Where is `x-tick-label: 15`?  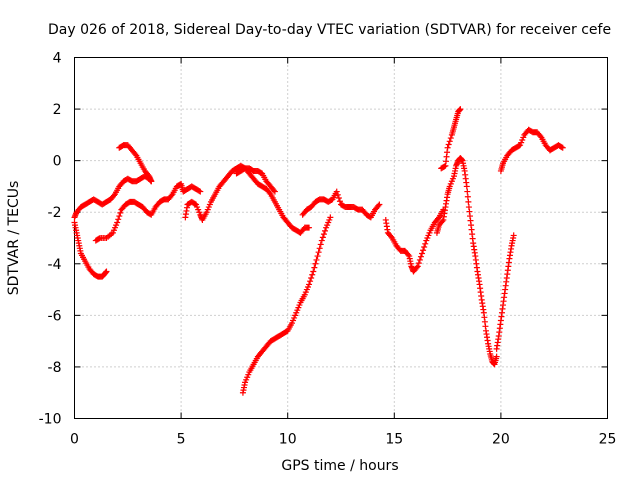 x-tick-label: 15 is located at coordinates (394, 440).